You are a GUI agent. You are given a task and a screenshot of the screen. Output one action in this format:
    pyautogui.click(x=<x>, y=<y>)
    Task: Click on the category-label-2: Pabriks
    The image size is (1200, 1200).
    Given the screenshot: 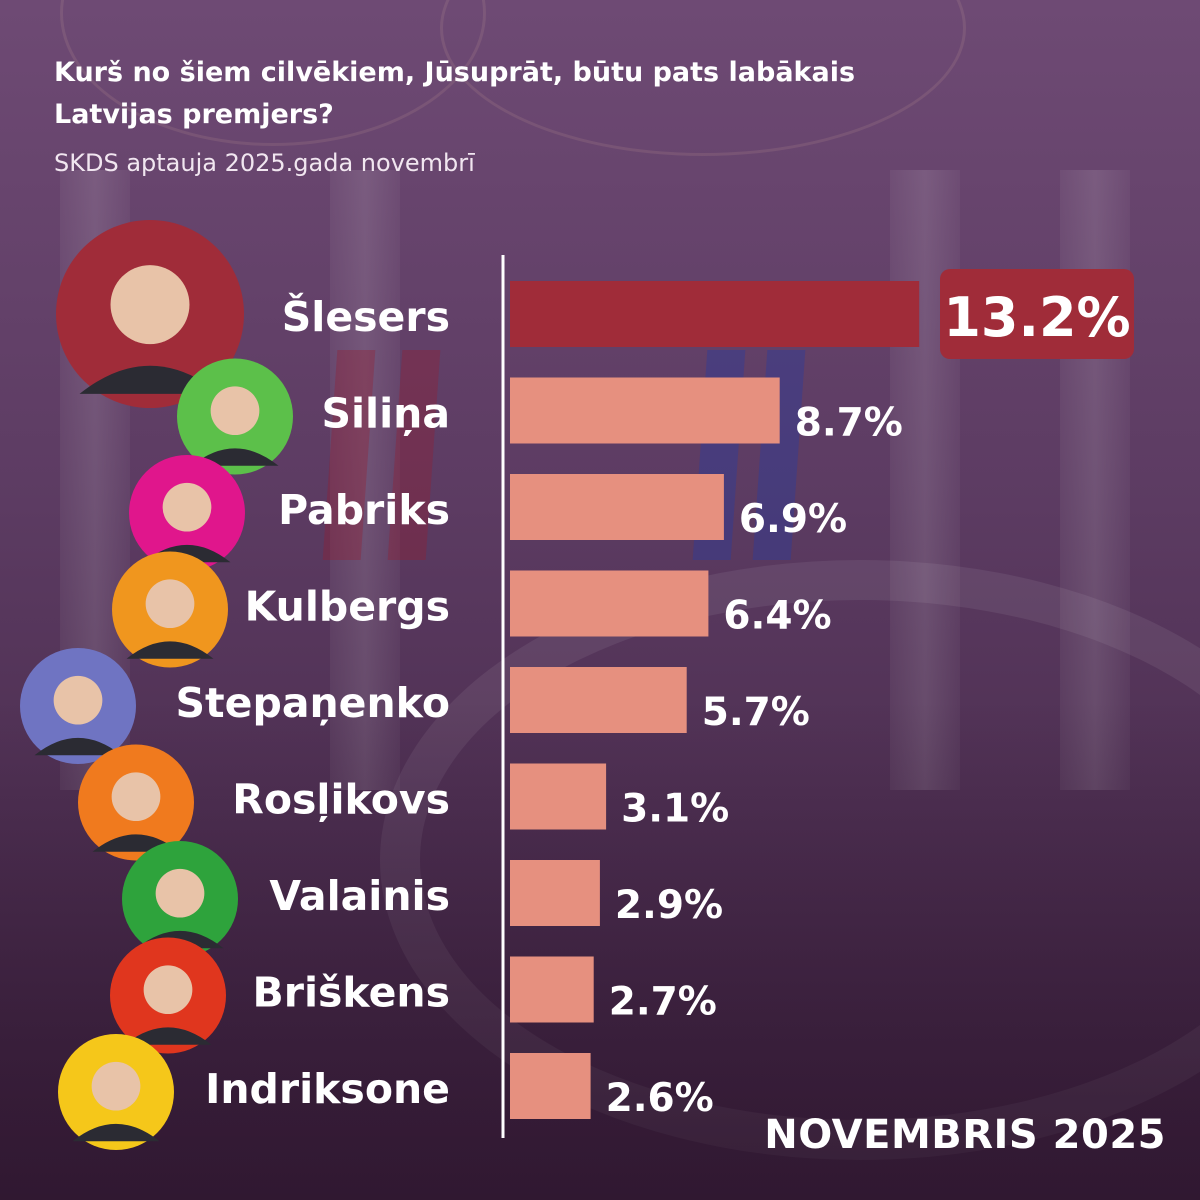 What is the action you would take?
    pyautogui.click(x=364, y=510)
    